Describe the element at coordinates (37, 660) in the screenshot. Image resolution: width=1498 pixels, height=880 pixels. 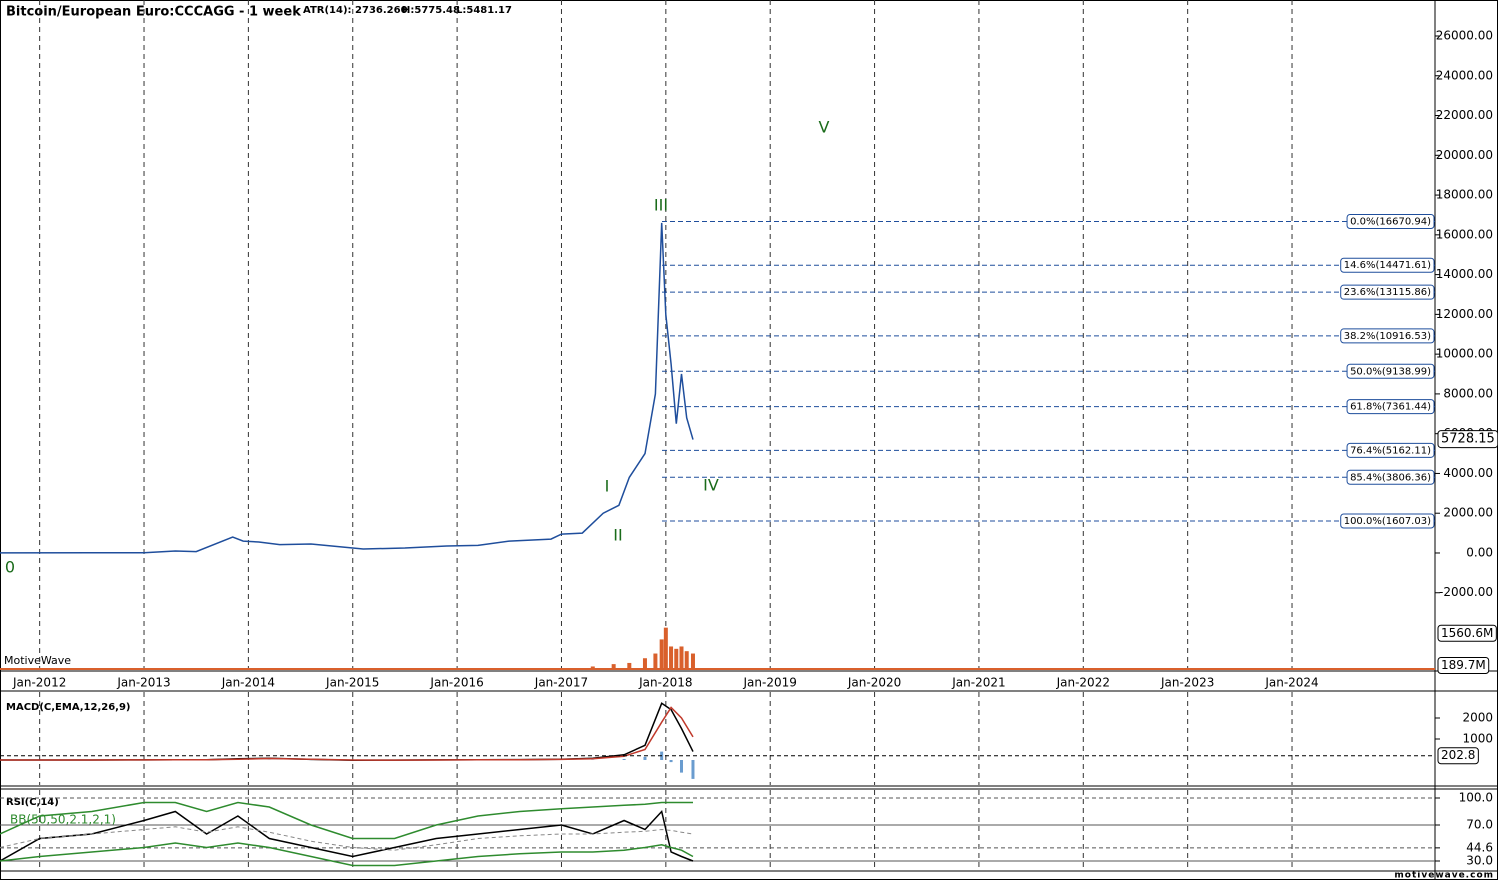
I see `watermark: MotiveWave` at that location.